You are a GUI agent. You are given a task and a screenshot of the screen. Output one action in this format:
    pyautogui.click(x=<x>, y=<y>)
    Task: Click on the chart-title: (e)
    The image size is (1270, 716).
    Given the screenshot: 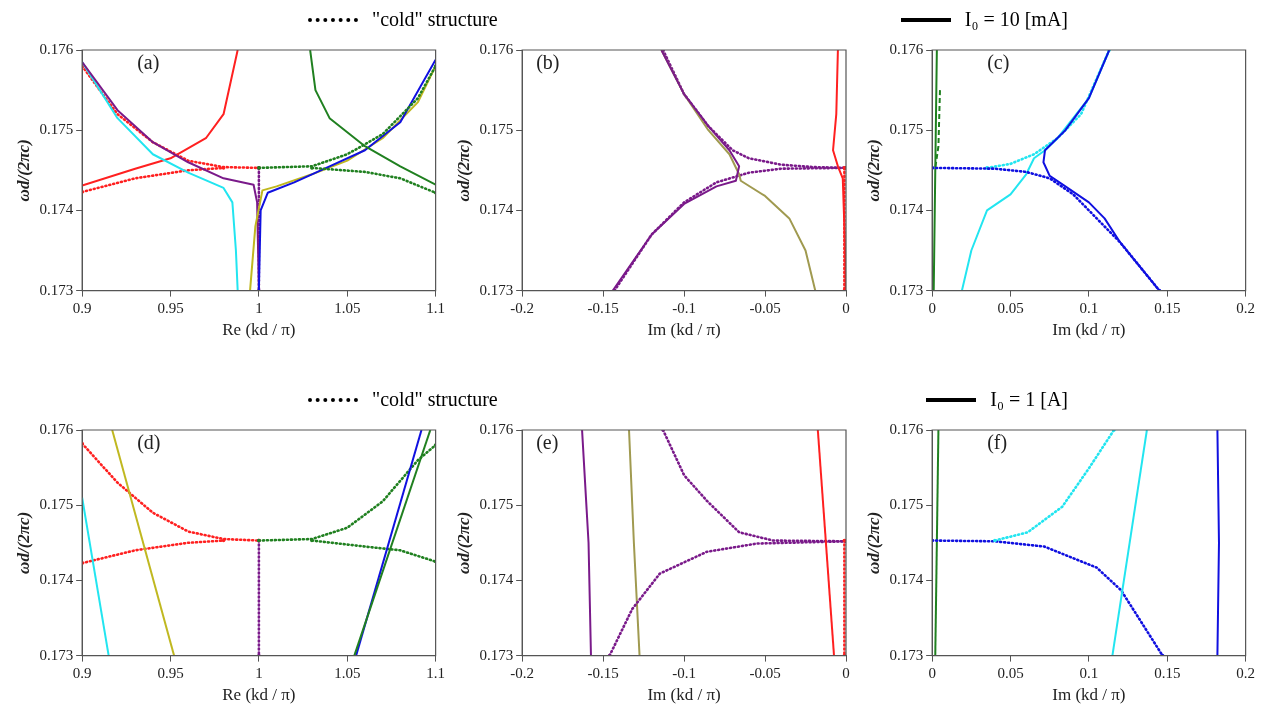 What is the action you would take?
    pyautogui.click(x=547, y=443)
    